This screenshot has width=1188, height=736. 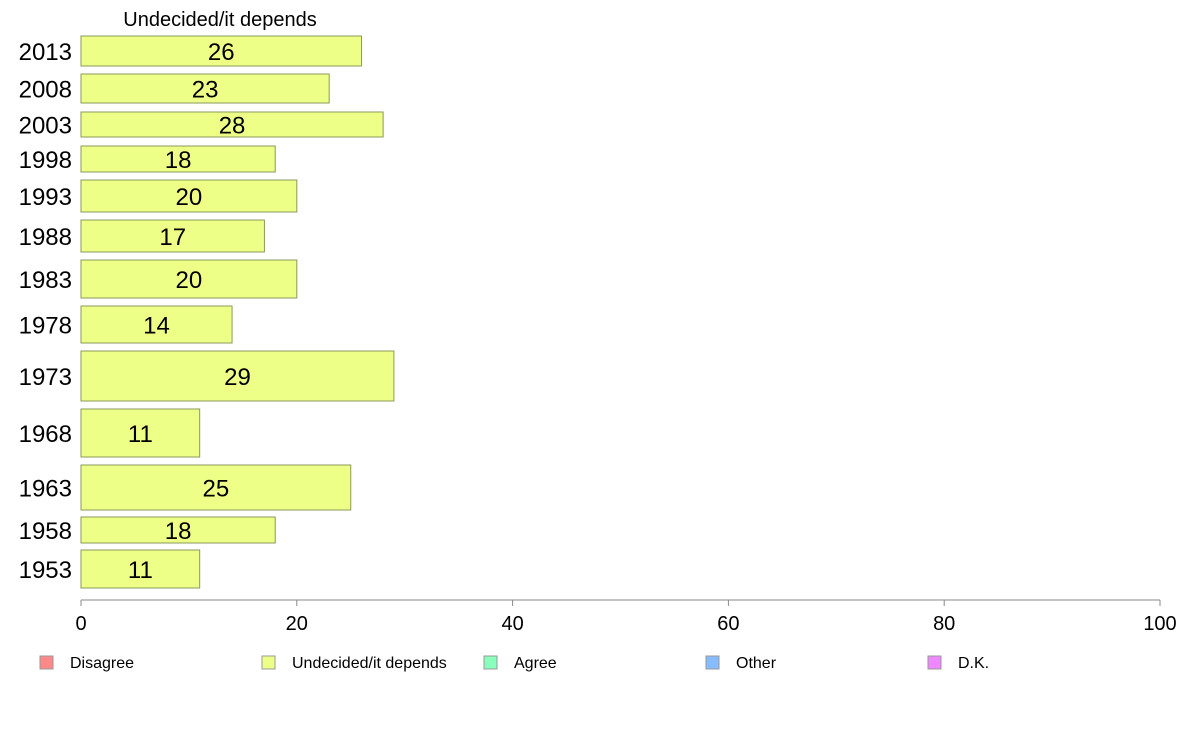 What do you see at coordinates (944, 624) in the screenshot?
I see `x-tick-label-80: 80` at bounding box center [944, 624].